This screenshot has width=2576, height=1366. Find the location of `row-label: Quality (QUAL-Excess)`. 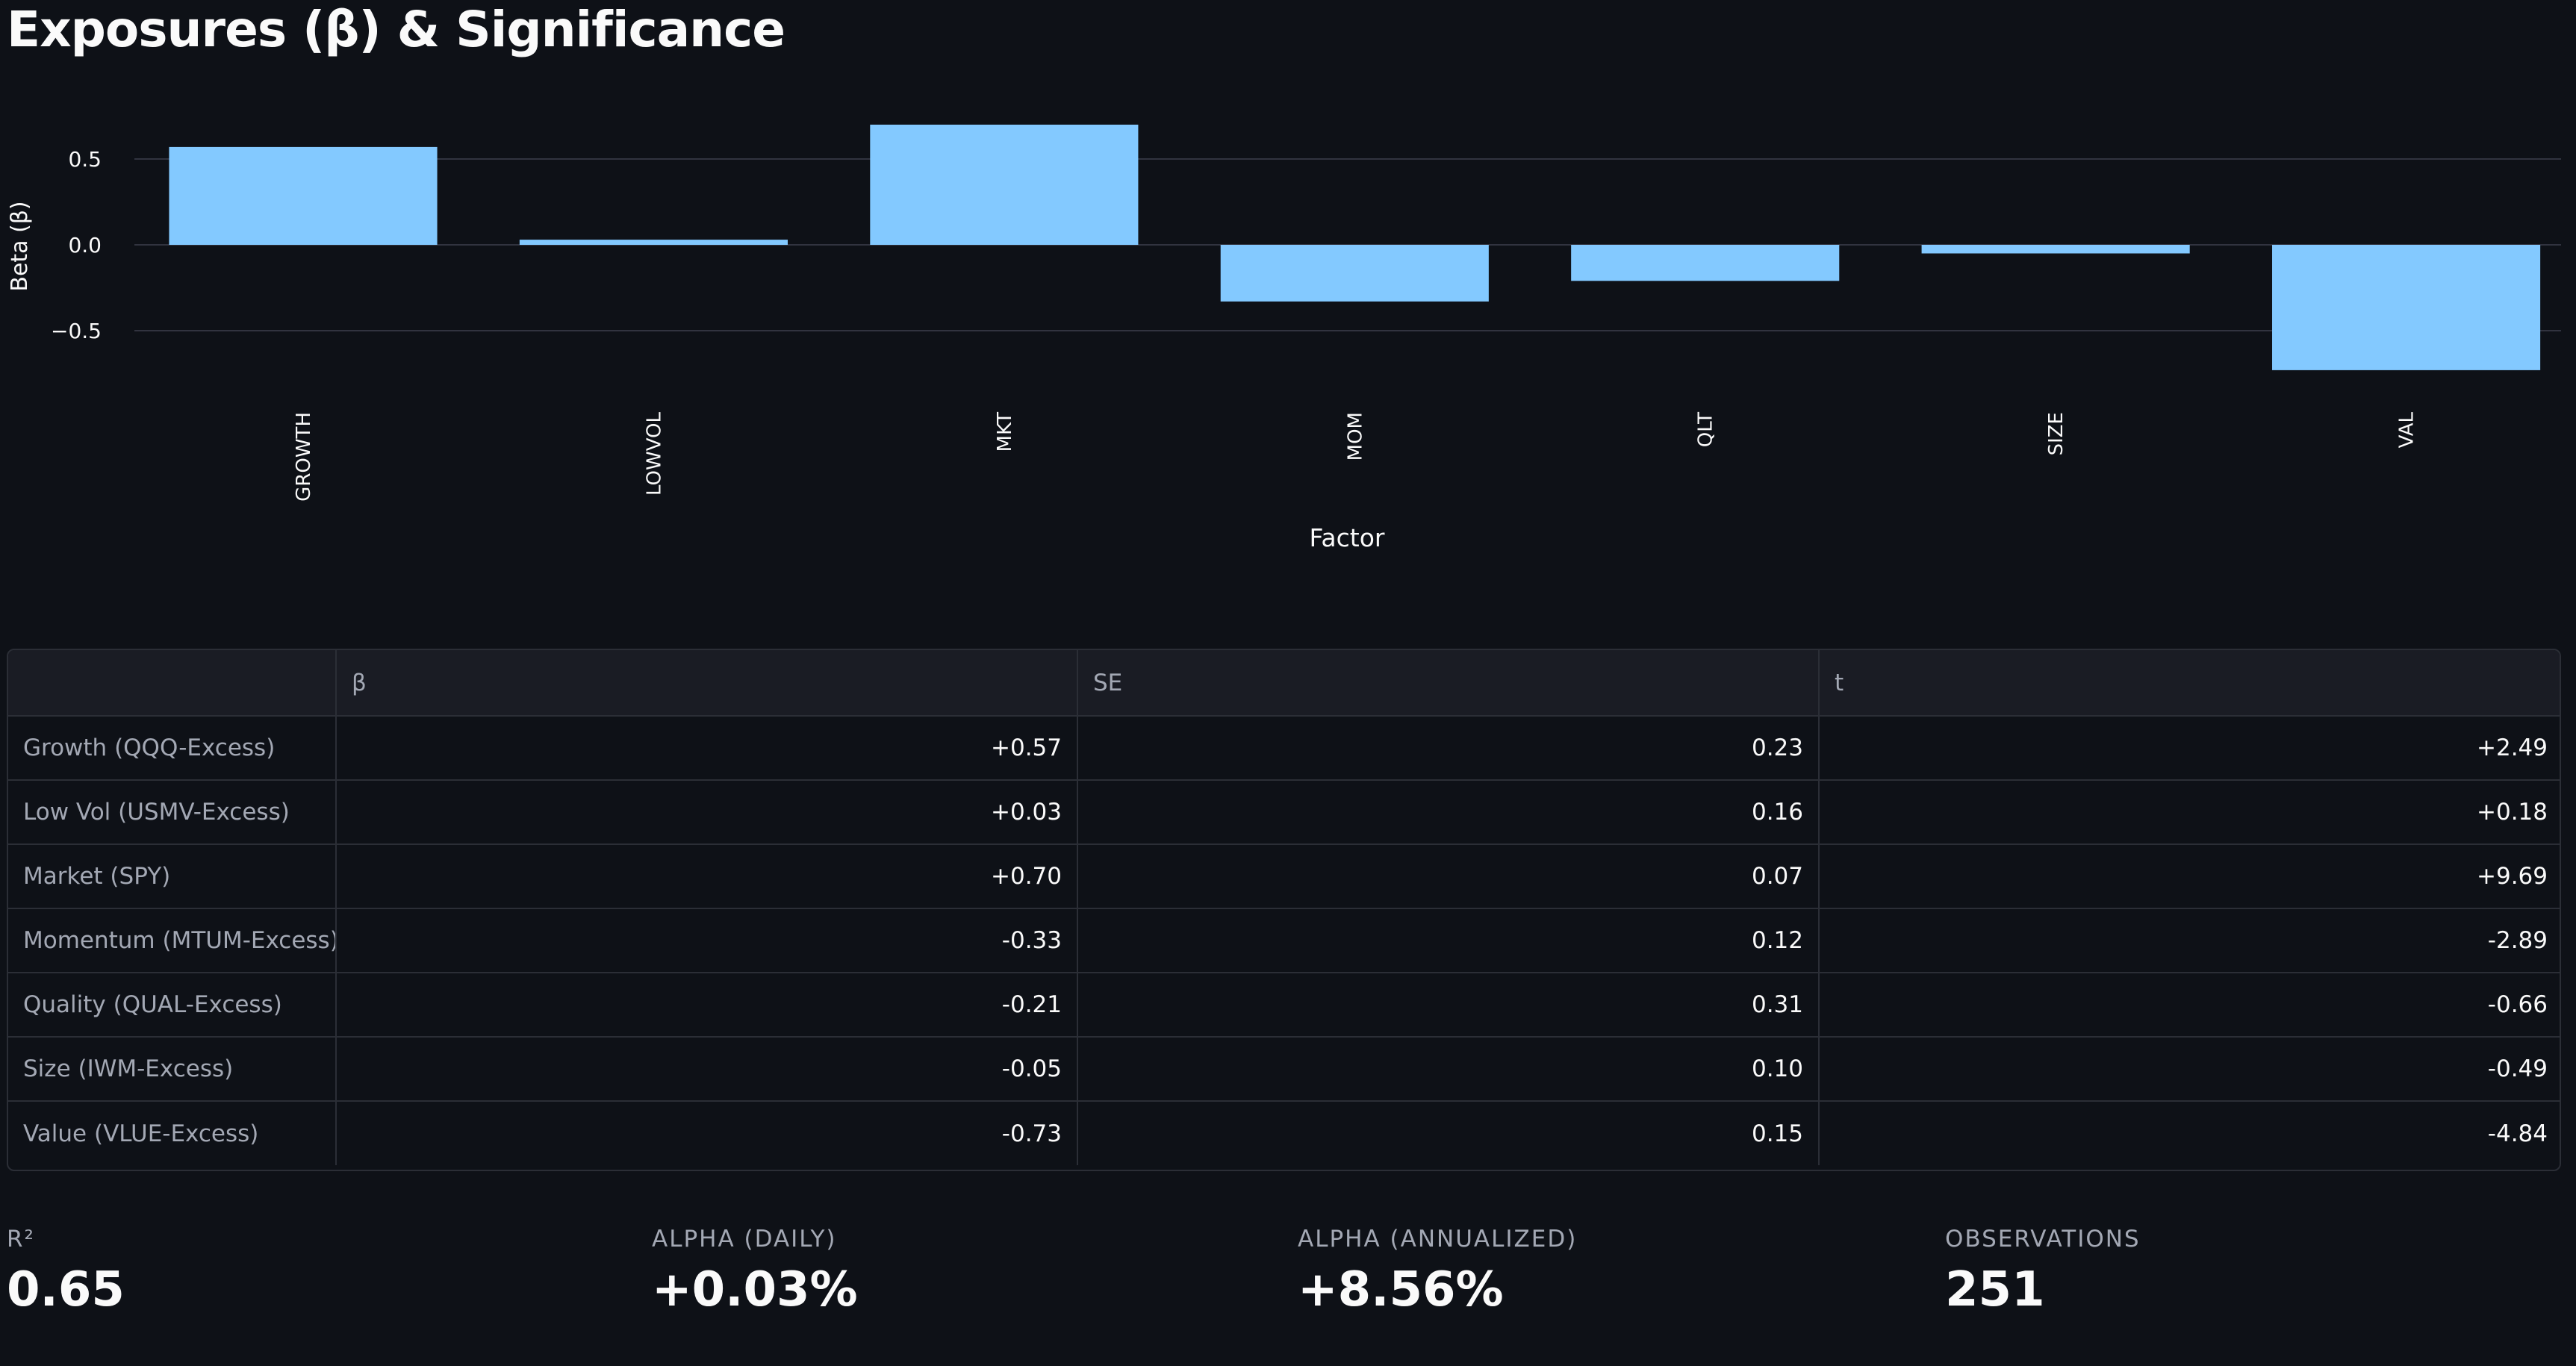

row-label: Quality (QUAL-Excess) is located at coordinates (172, 1005).